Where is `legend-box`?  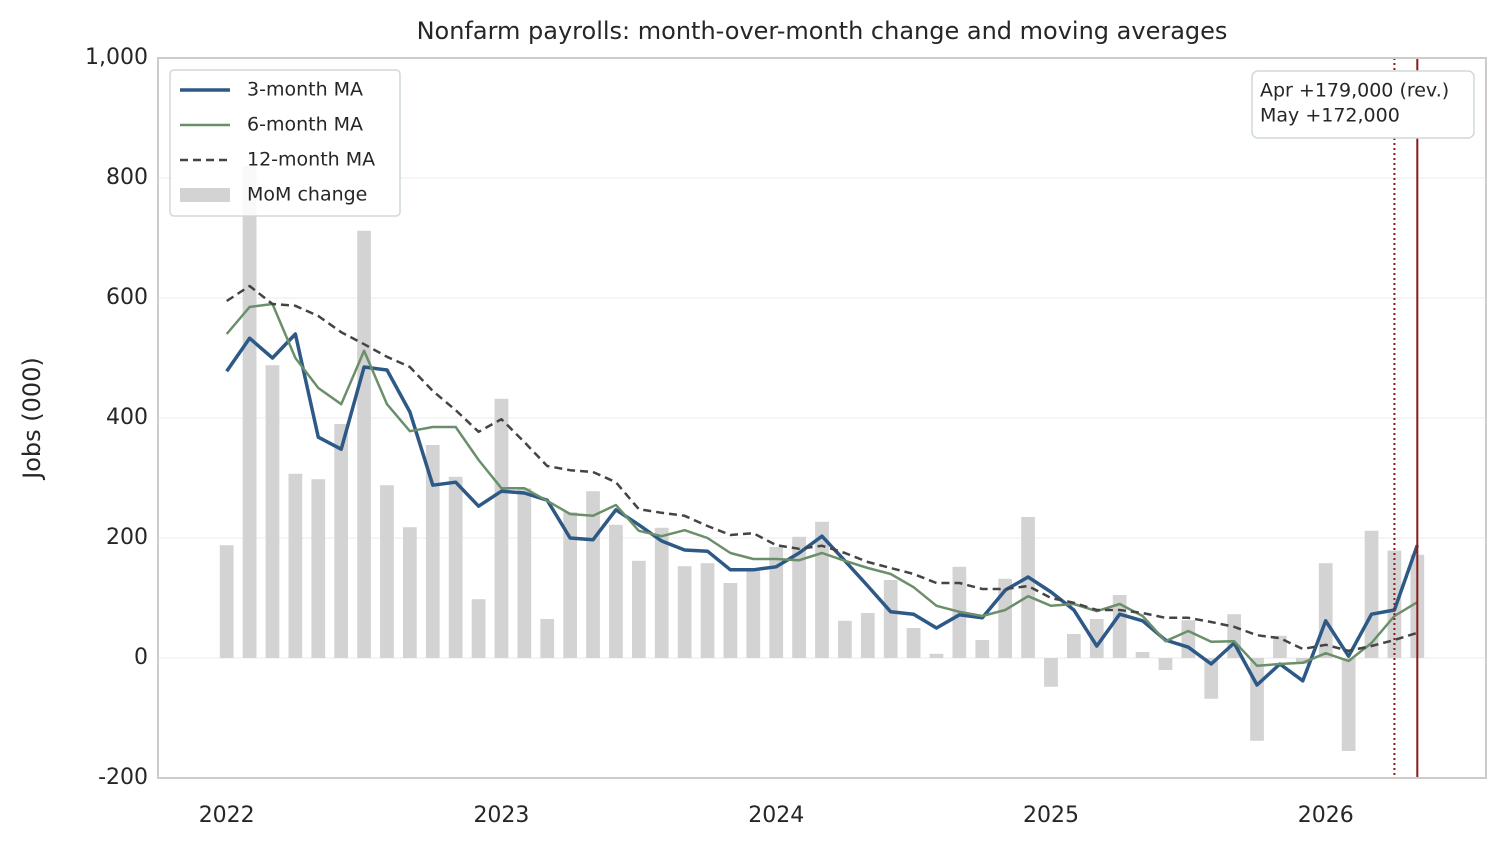 legend-box is located at coordinates (285, 143).